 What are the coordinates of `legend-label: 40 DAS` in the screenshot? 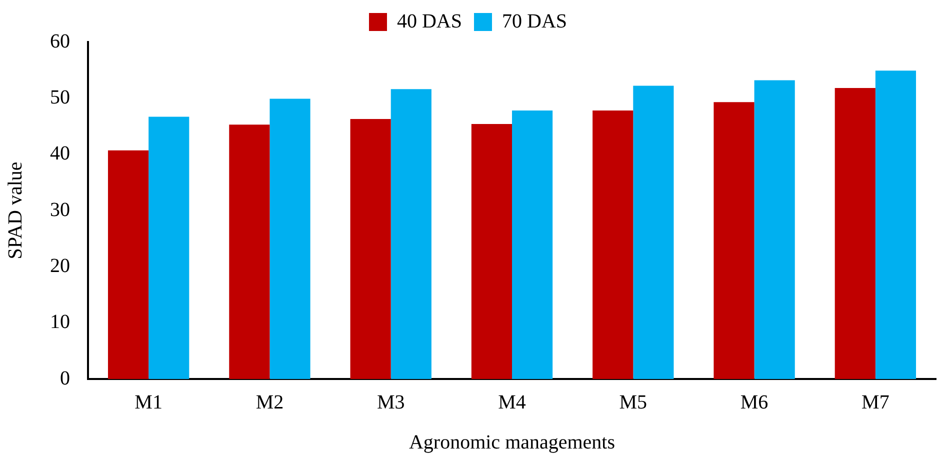 It's located at (429, 21).